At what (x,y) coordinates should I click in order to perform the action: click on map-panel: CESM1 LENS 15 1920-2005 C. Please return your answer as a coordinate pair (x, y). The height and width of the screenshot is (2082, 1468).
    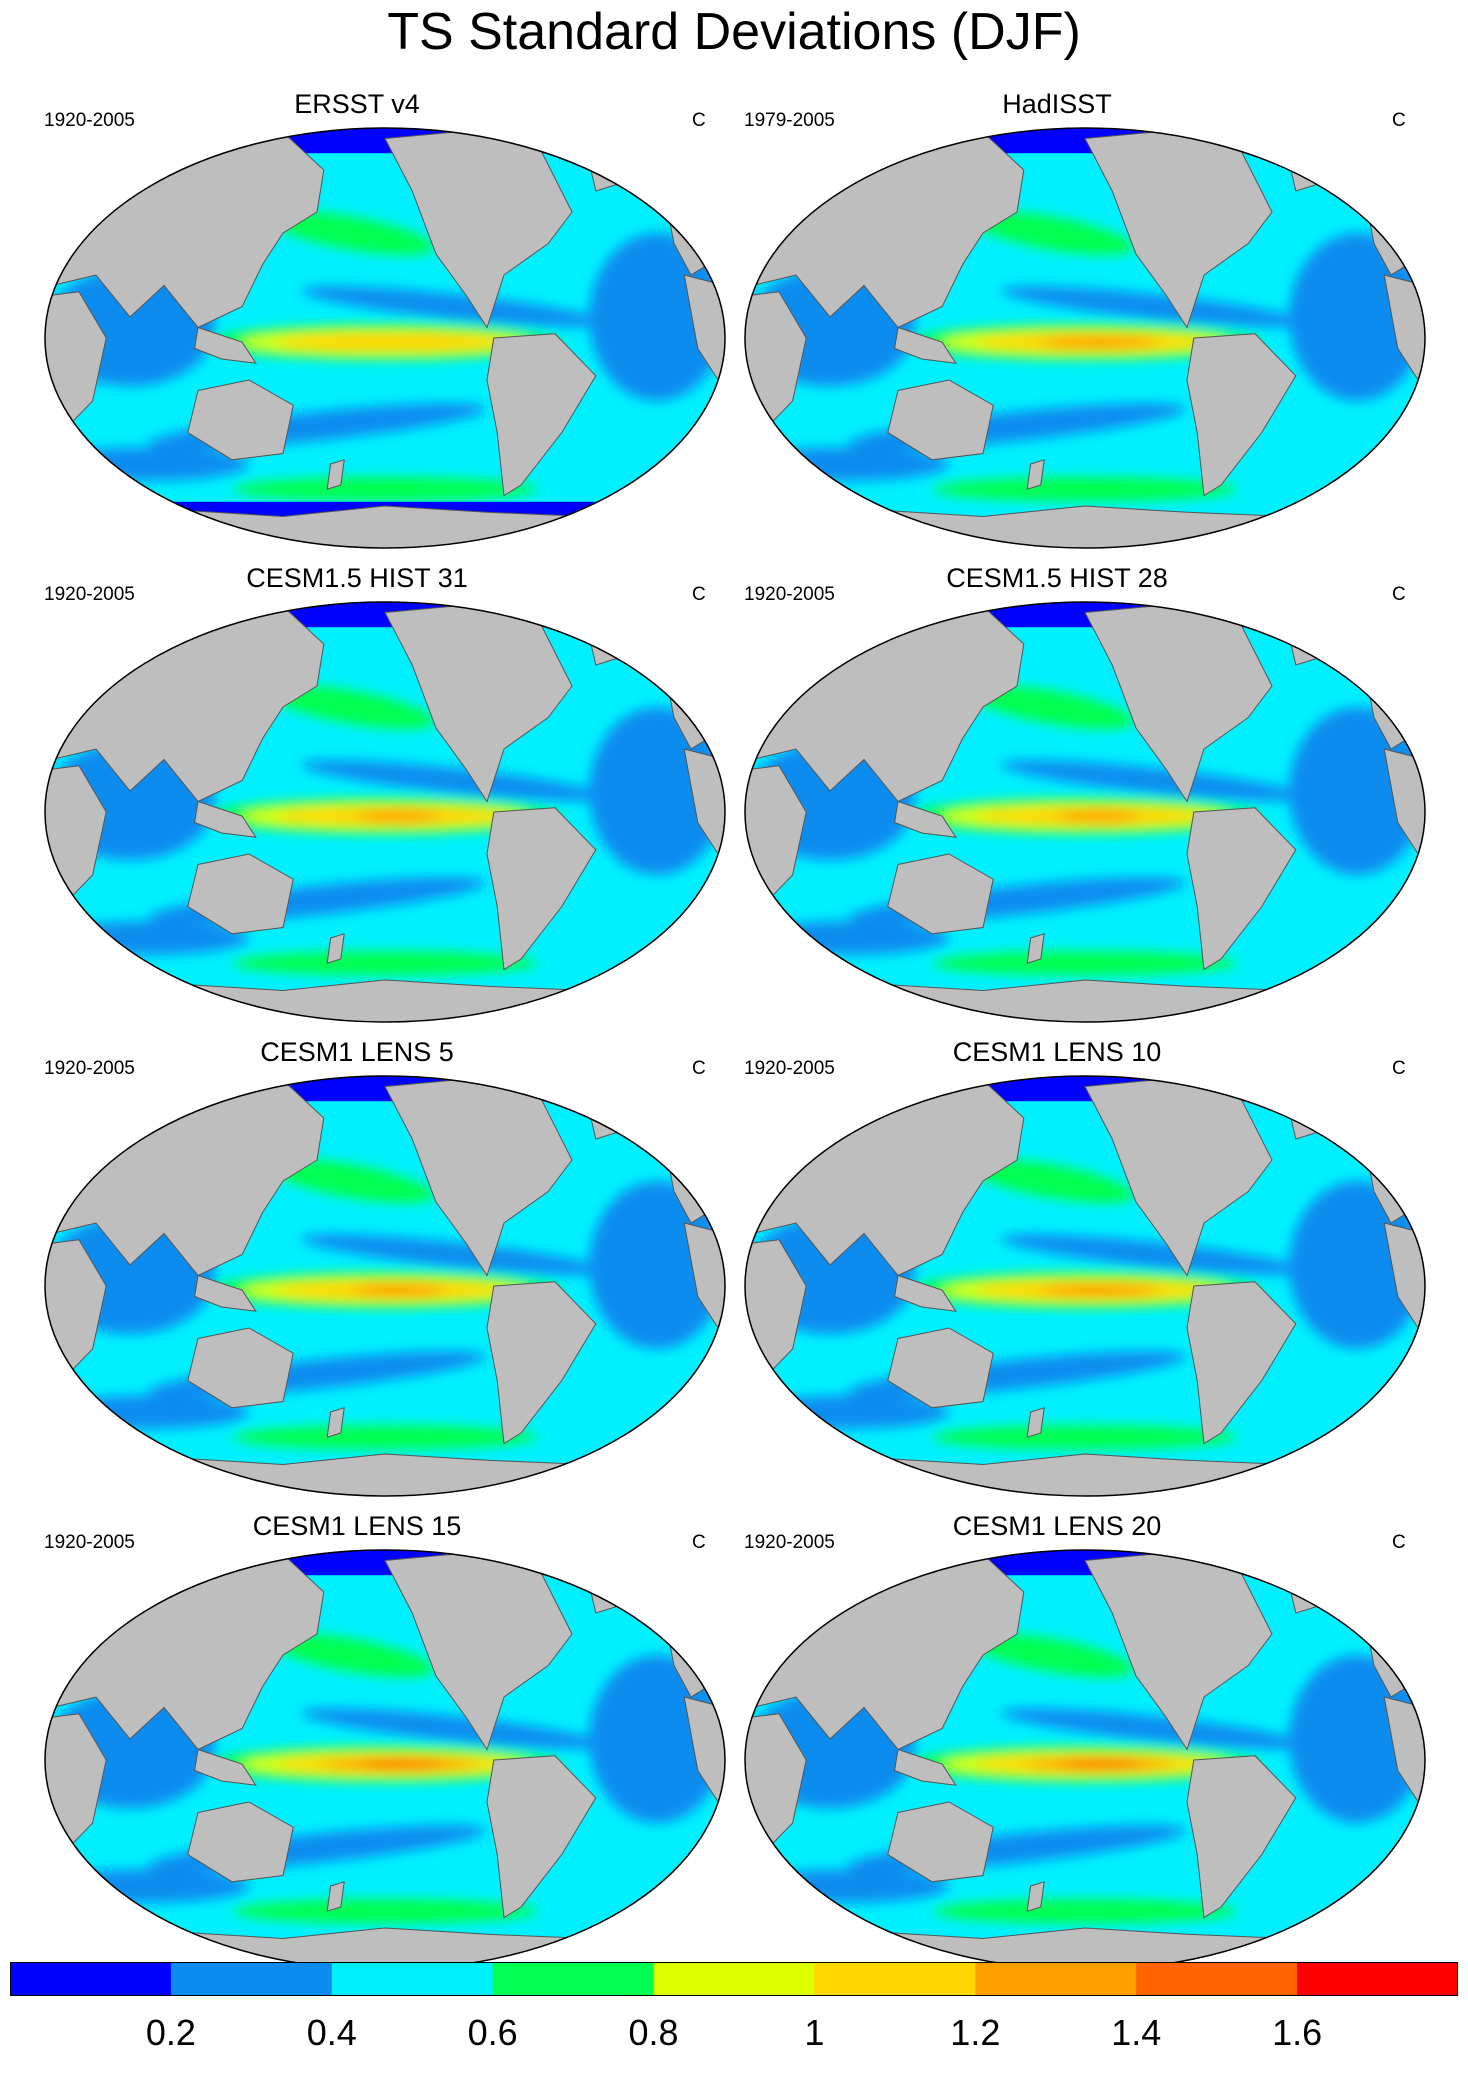
    Looking at the image, I should click on (364, 1745).